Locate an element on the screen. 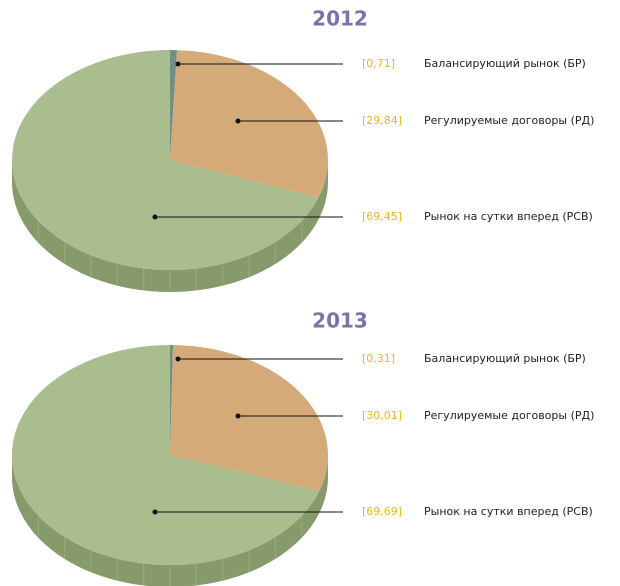  value-label: [29,84] is located at coordinates (382, 120).